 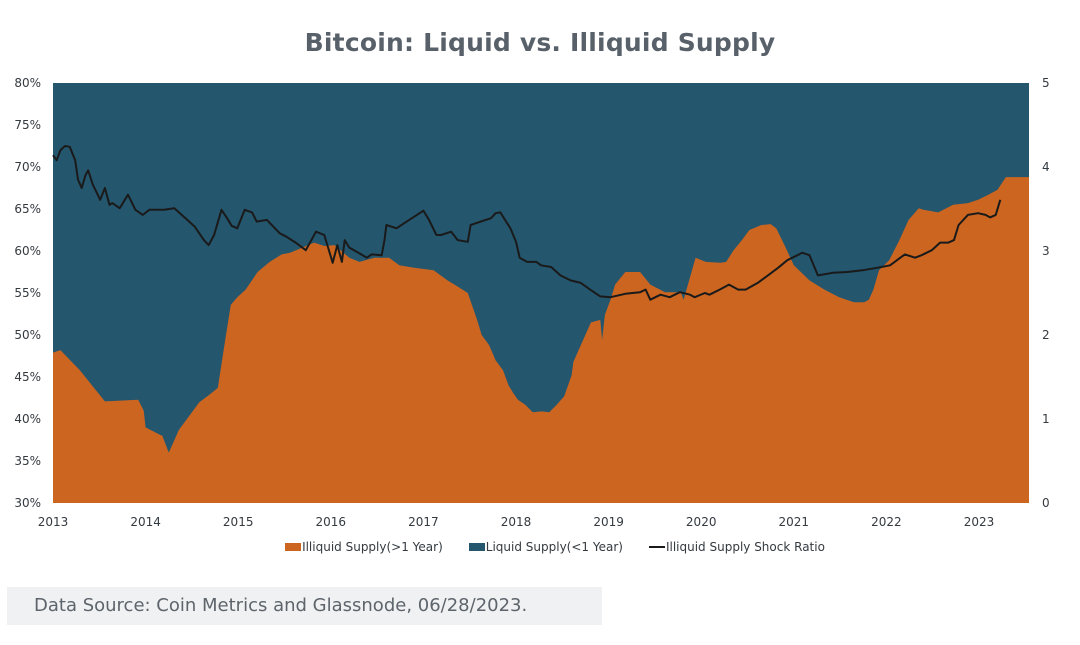 I want to click on y-left-tick-label: 65%, so click(x=27, y=209).